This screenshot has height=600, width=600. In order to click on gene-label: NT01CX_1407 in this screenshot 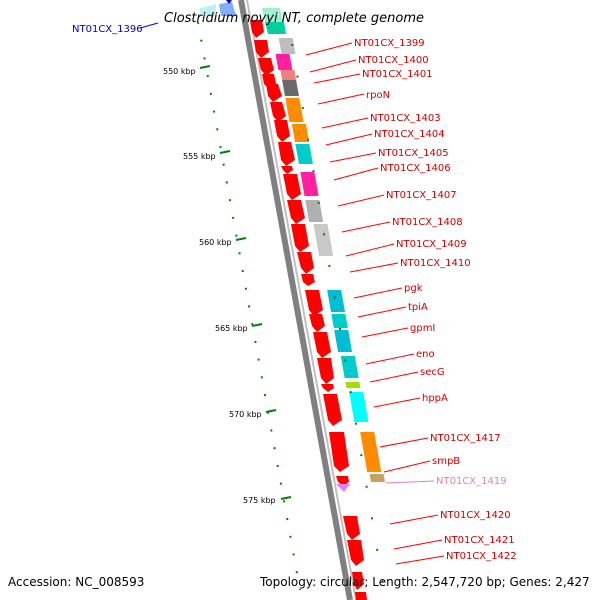, I will do `click(421, 195)`.